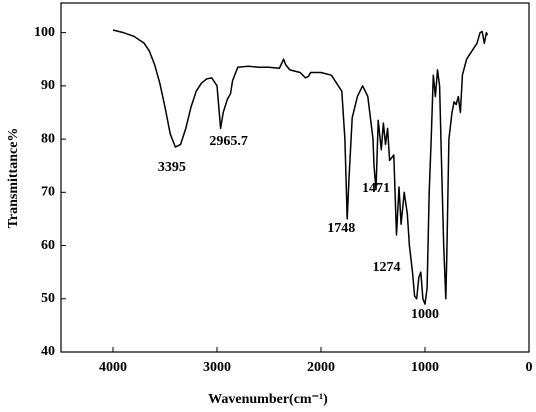  What do you see at coordinates (172, 167) in the screenshot?
I see `peak-label: 3395` at bounding box center [172, 167].